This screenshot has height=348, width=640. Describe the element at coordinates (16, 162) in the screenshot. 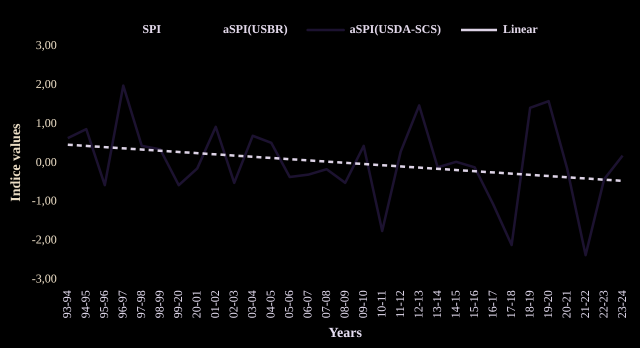

I see `y-axis-title: Indice values` at that location.